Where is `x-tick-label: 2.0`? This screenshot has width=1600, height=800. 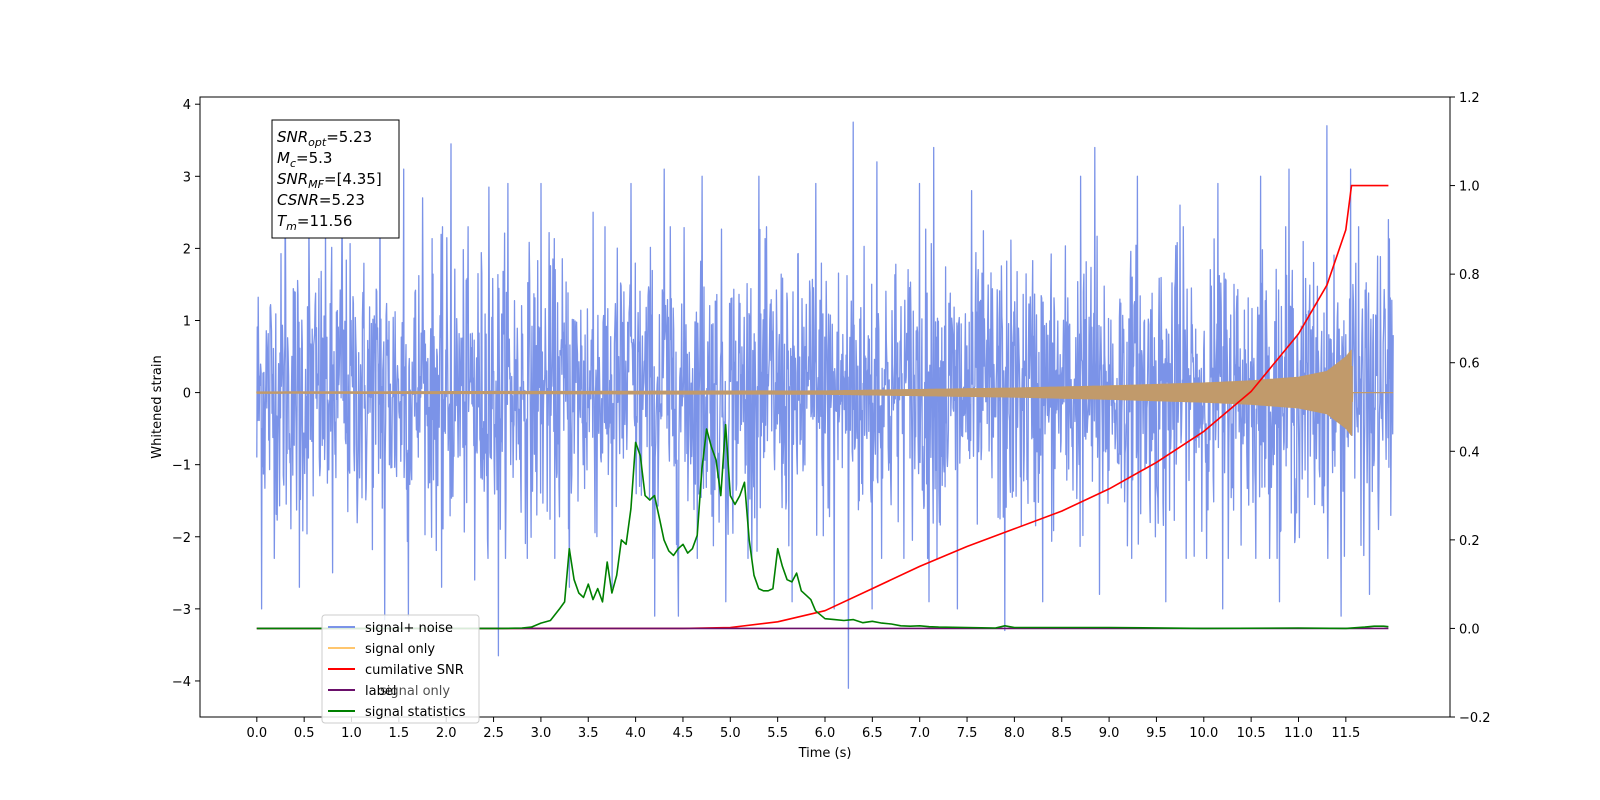 x-tick-label: 2.0 is located at coordinates (446, 733).